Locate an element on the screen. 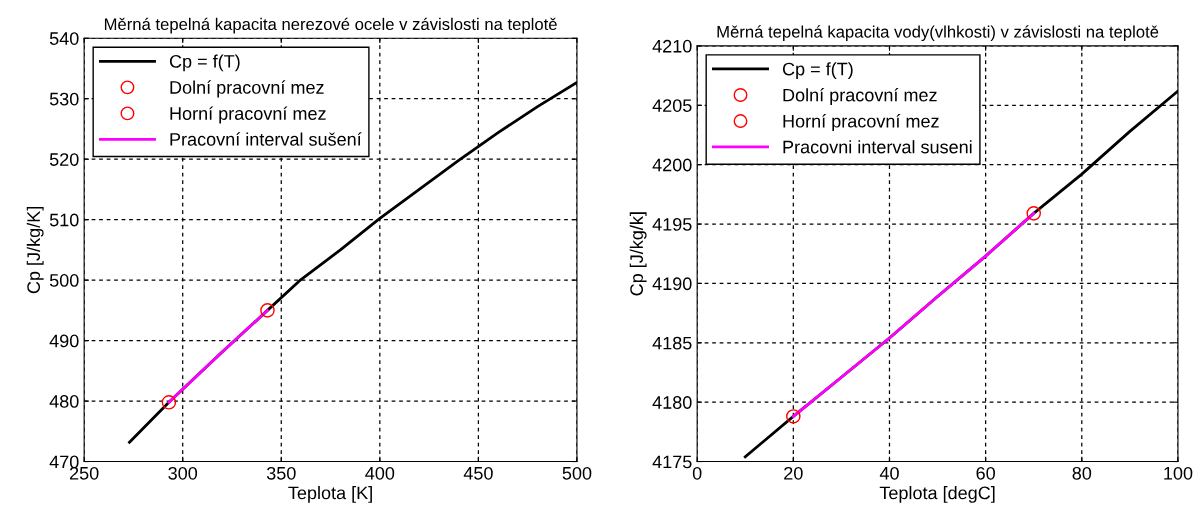 This screenshot has height=510, width=1202. y-tick-label: 4205 is located at coordinates (672, 105).